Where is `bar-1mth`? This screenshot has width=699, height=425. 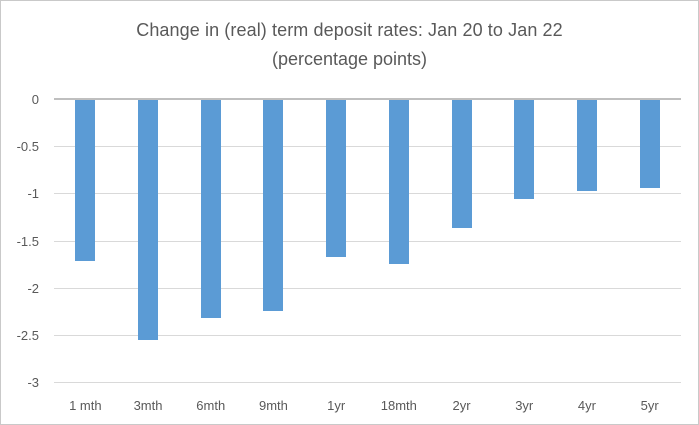 bar-1mth is located at coordinates (85, 180).